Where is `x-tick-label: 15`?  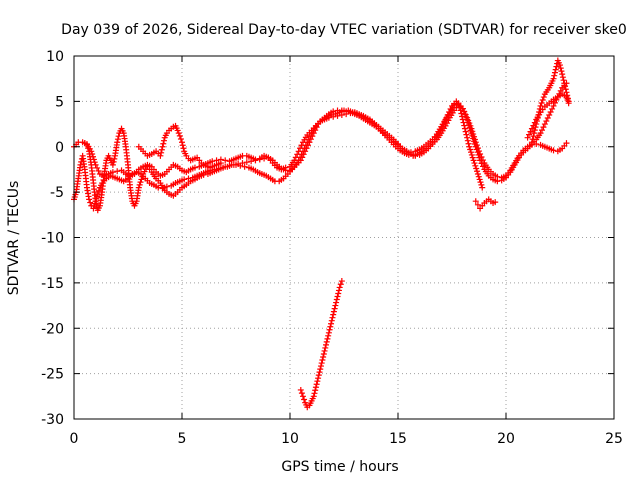
x-tick-label: 15 is located at coordinates (398, 439).